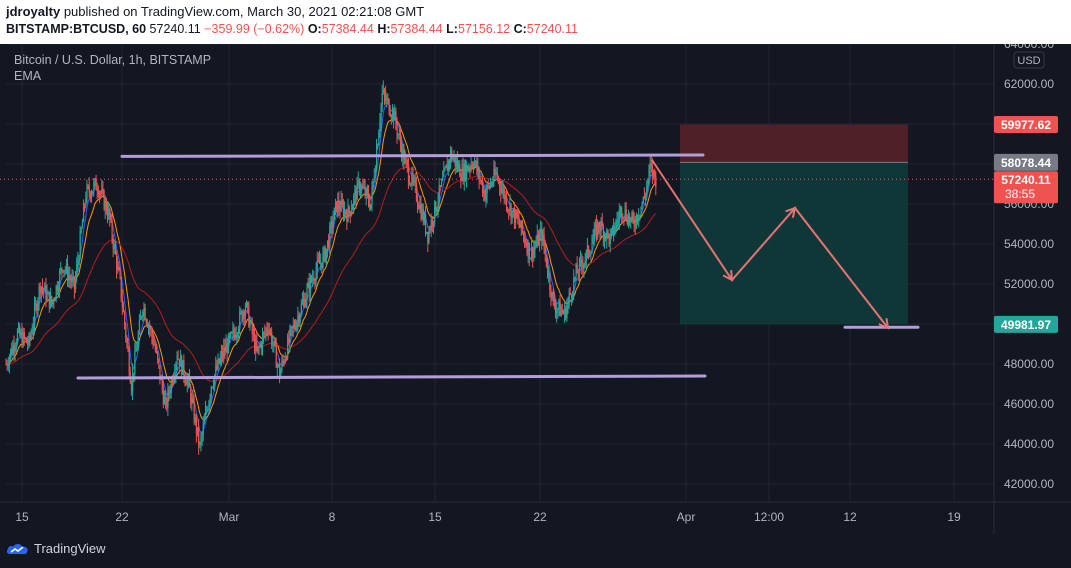 The width and height of the screenshot is (1071, 568). What do you see at coordinates (770, 244) in the screenshot?
I see `projection-path` at bounding box center [770, 244].